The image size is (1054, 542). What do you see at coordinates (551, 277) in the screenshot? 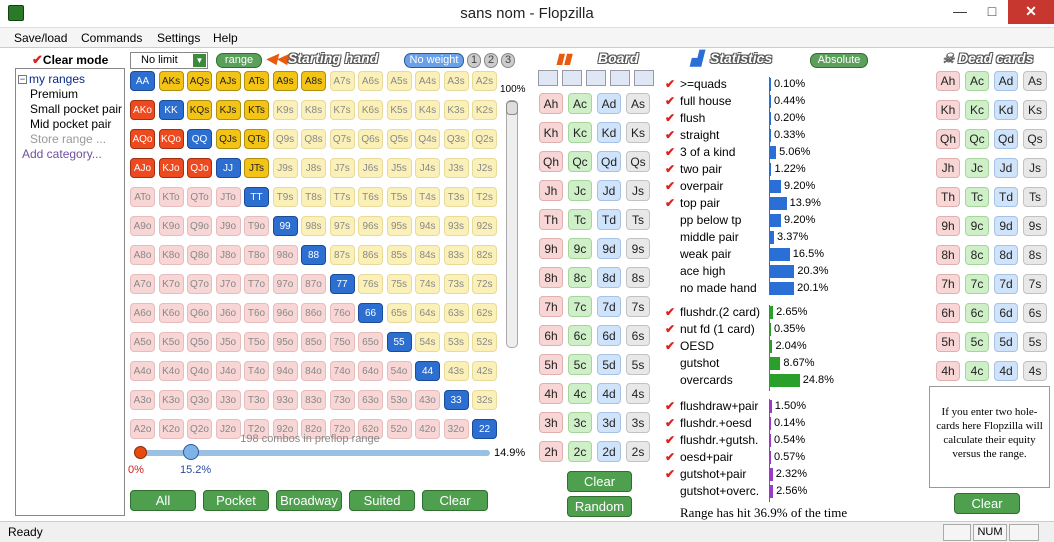
I see `board-card-8h: 8h` at bounding box center [551, 277].